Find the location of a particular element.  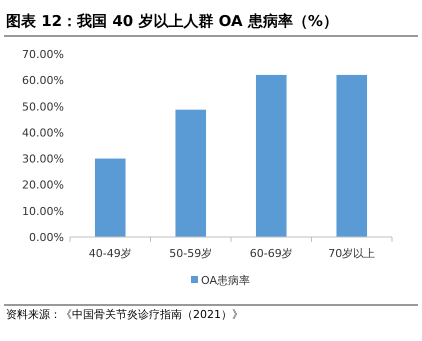

y-tick-label: 60.00% is located at coordinates (43, 81).